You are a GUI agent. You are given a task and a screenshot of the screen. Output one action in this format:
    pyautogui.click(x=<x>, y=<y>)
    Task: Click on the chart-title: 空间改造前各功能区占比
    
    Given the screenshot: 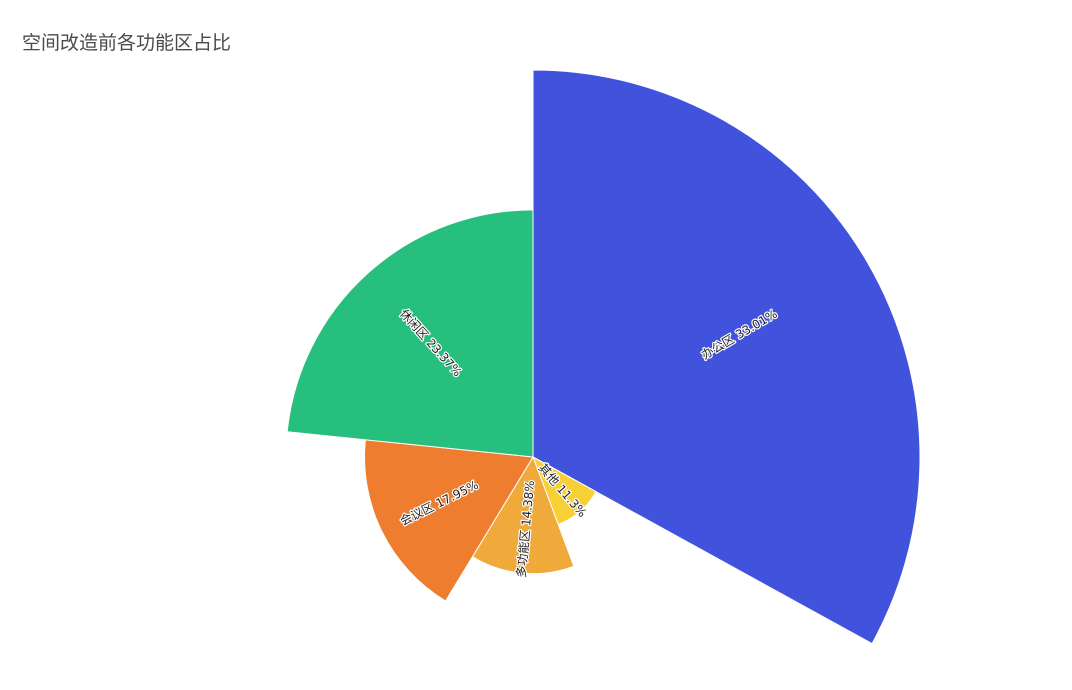 What is the action you would take?
    pyautogui.click(x=127, y=43)
    